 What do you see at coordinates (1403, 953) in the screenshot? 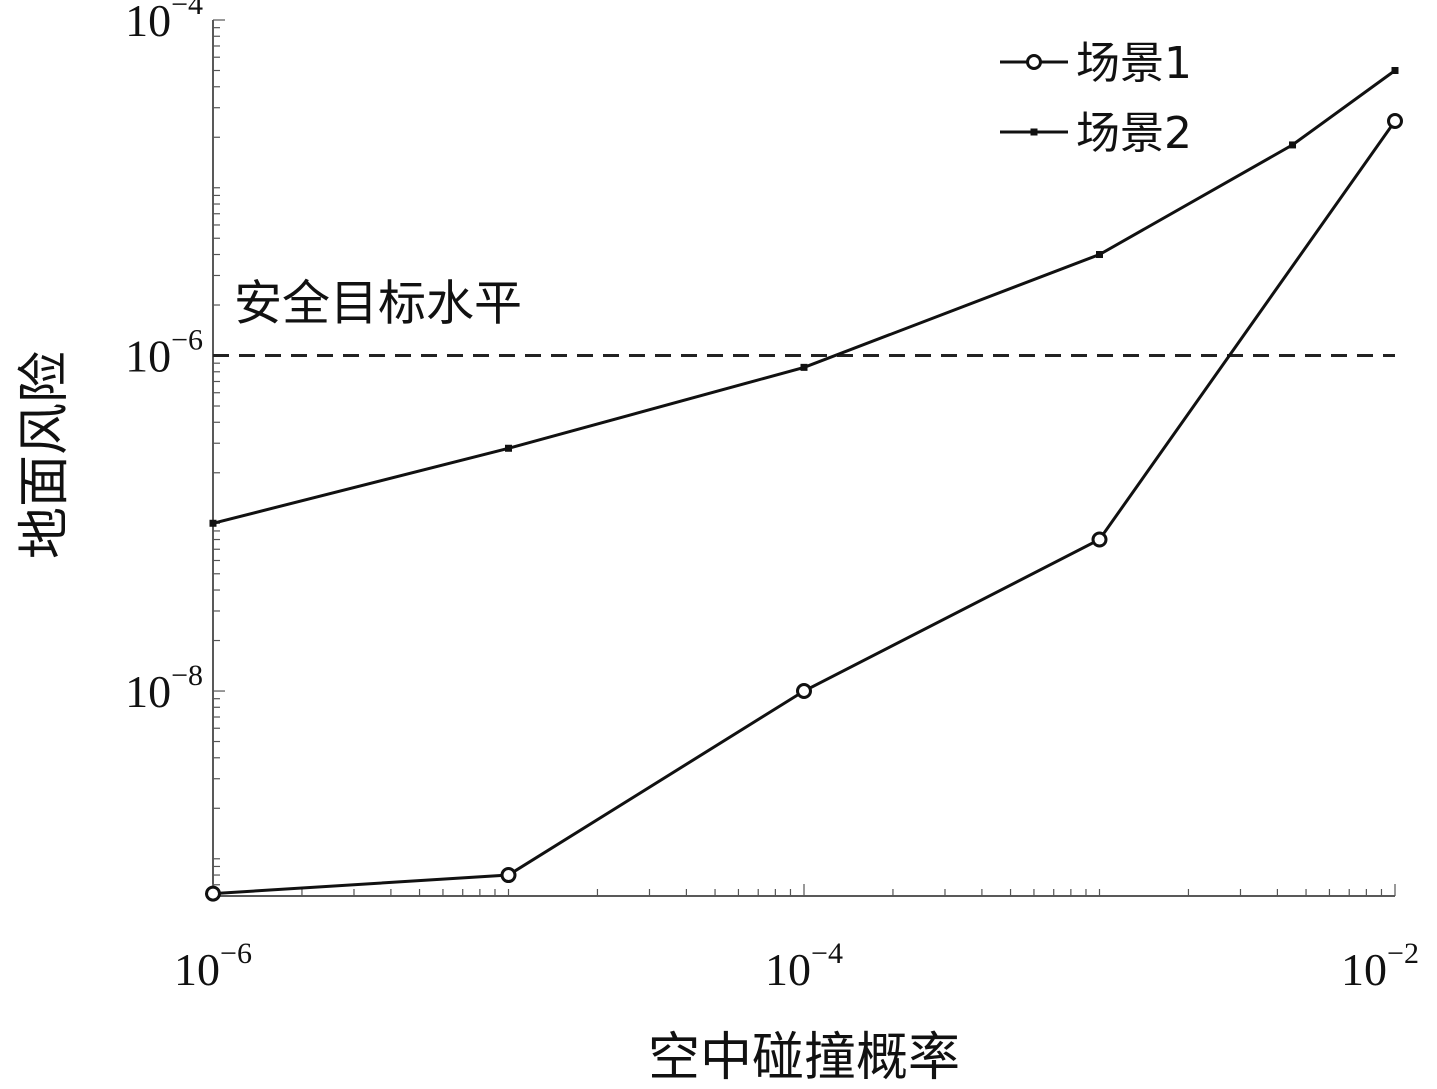
I see `x-tick-exponent: −2` at bounding box center [1403, 953].